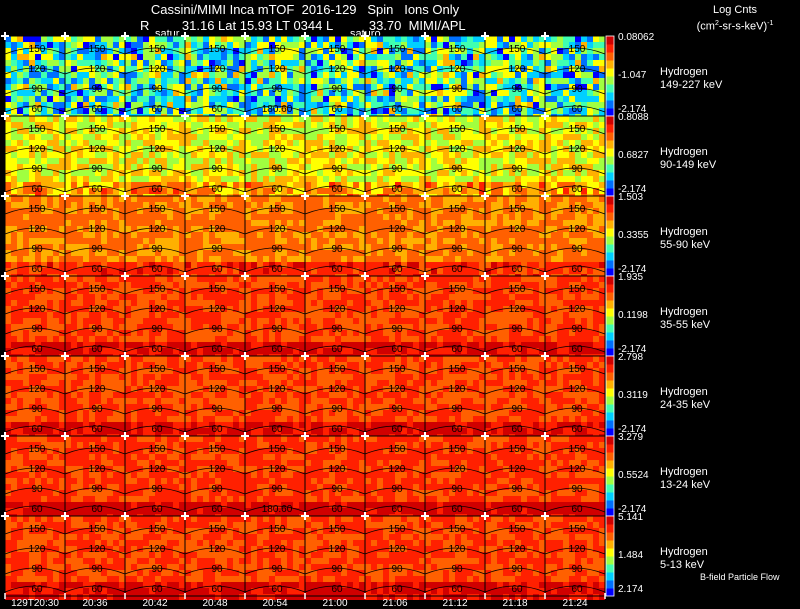  I want to click on units-line1: Log Cnts, so click(735, 10).